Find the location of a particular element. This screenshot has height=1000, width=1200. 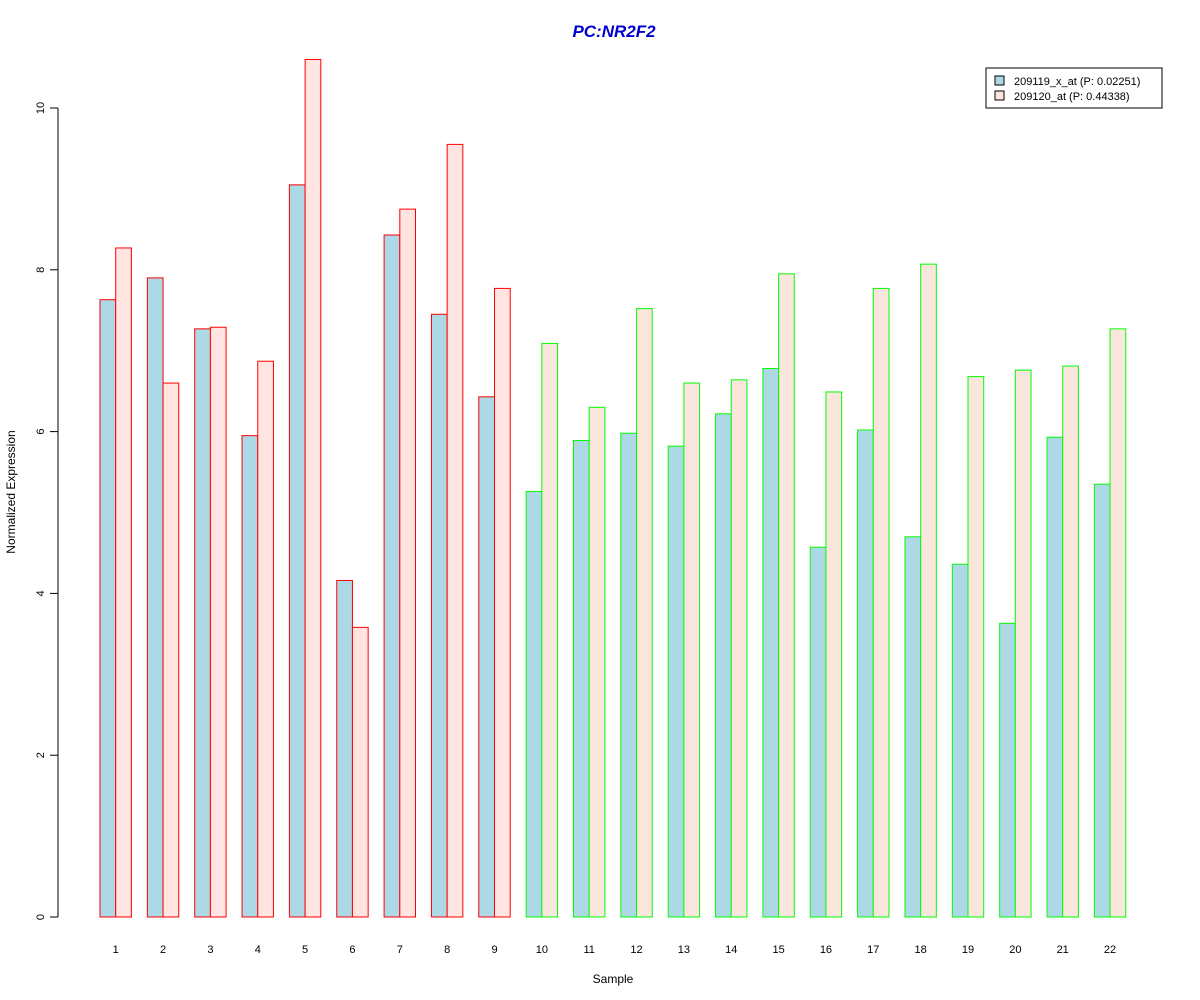

x-tick-label-6: 6 is located at coordinates (352, 950).